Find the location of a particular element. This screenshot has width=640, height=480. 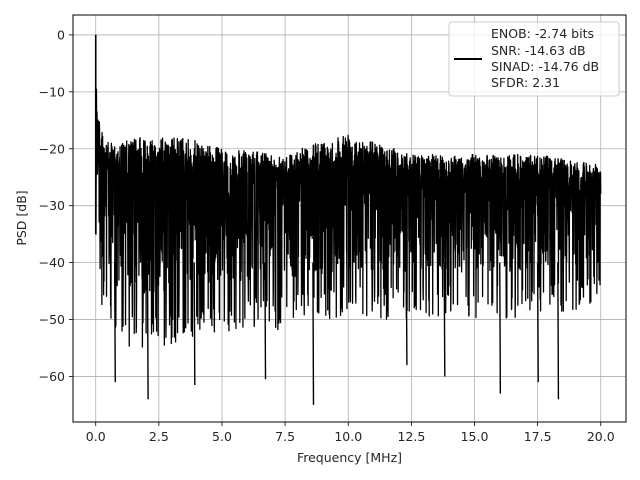

x-tick-label: 12.5 is located at coordinates (411, 436).